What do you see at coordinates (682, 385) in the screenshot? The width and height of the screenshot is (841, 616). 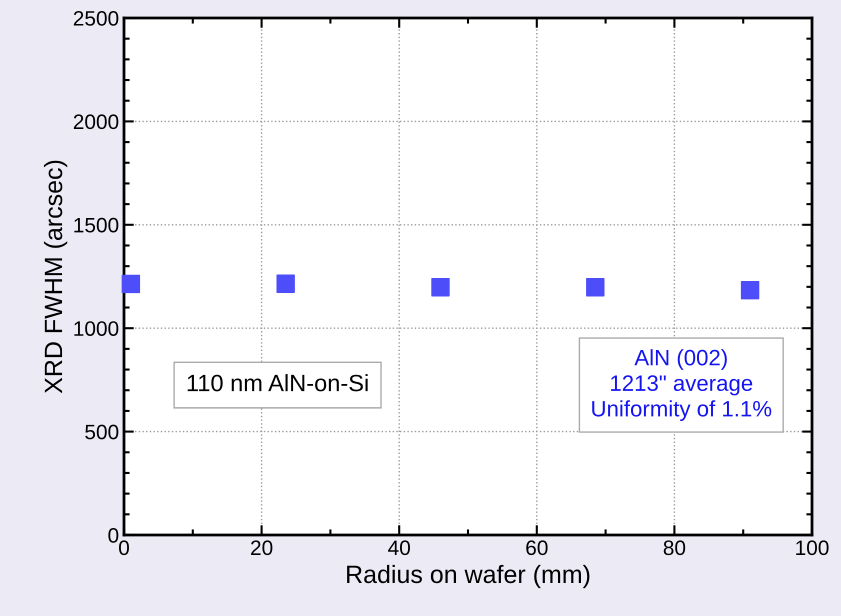 I see `annotation: AlN (002) 1213" average Uniformity of 1.1%` at bounding box center [682, 385].